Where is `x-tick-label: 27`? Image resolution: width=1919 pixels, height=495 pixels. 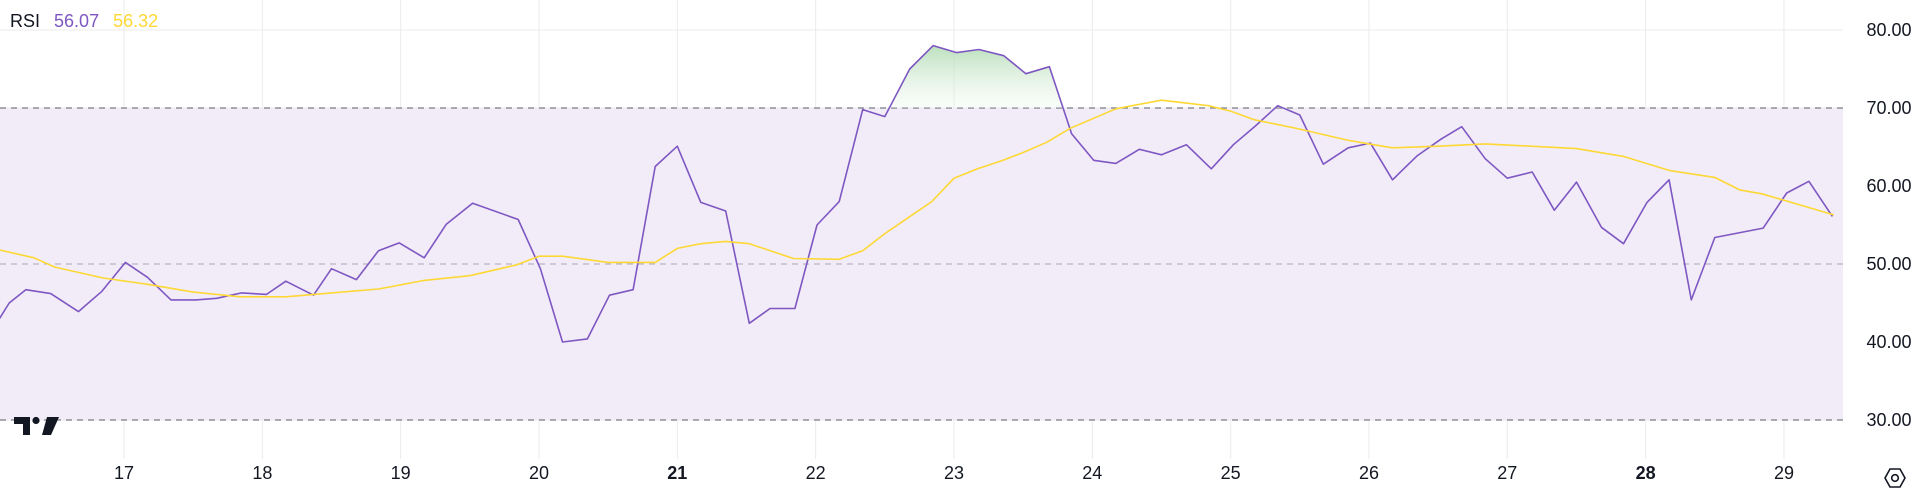 x-tick-label: 27 is located at coordinates (1507, 473).